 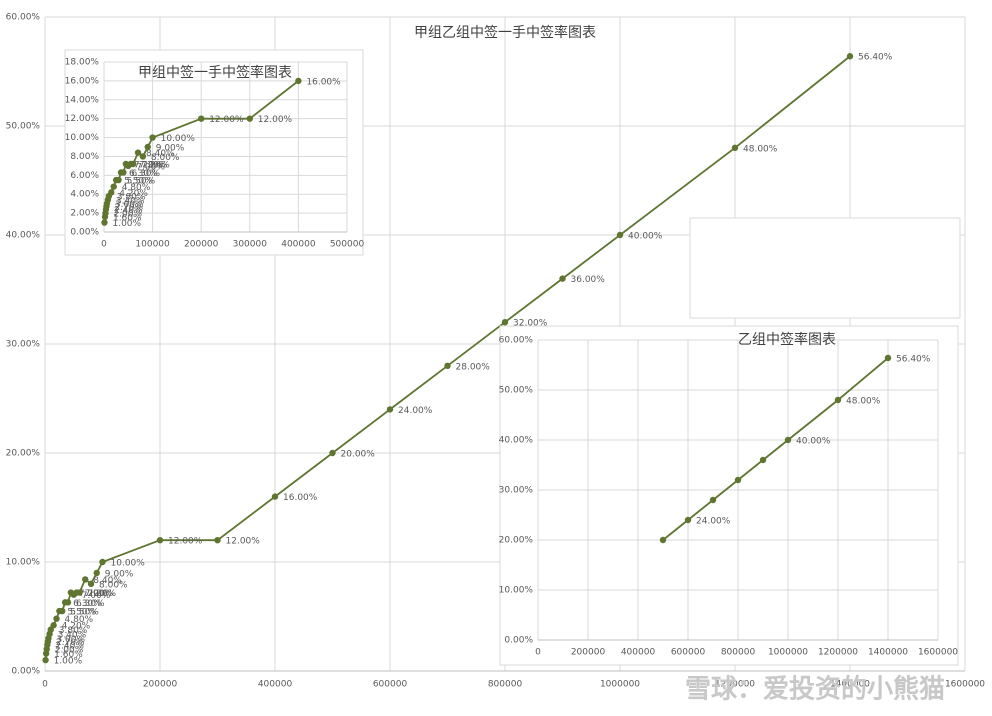 What do you see at coordinates (813, 442) in the screenshot?
I see `data-label: 40.00%` at bounding box center [813, 442].